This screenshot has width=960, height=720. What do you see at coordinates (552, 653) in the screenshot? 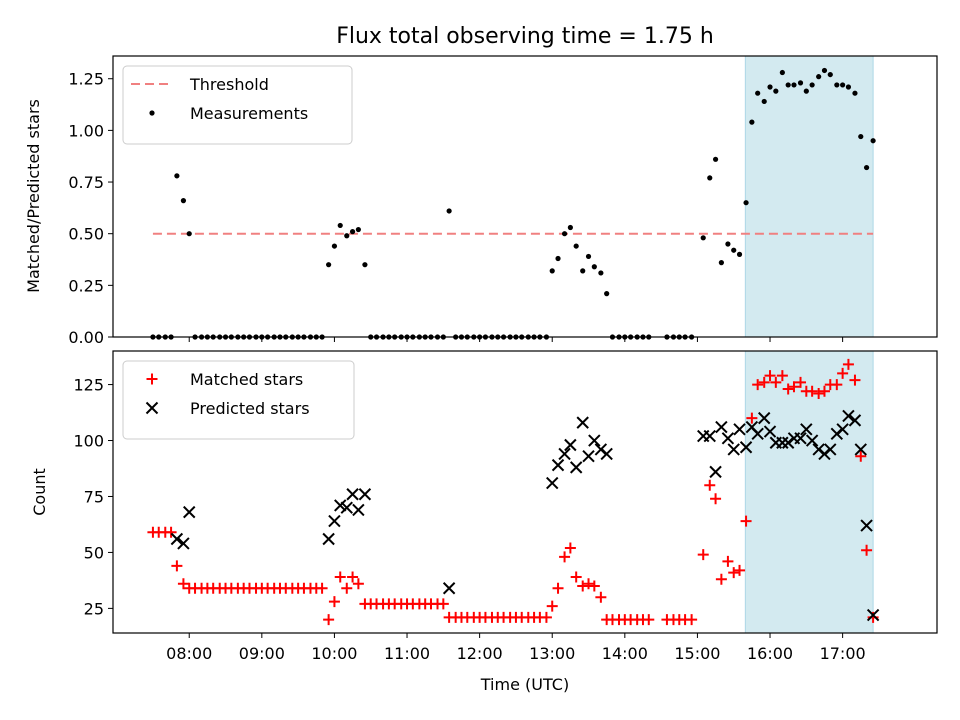
I see `xtick-label-5: 13:00` at bounding box center [552, 653].